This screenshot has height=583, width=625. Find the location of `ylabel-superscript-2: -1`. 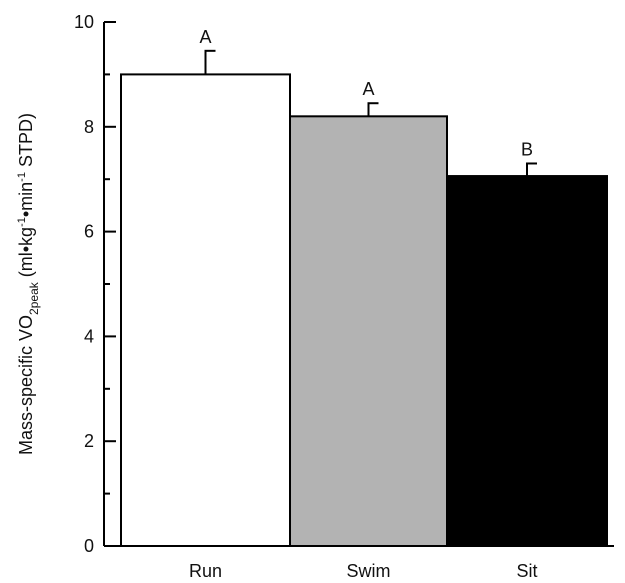

ylabel-superscript-2: -1 is located at coordinates (22, 177).